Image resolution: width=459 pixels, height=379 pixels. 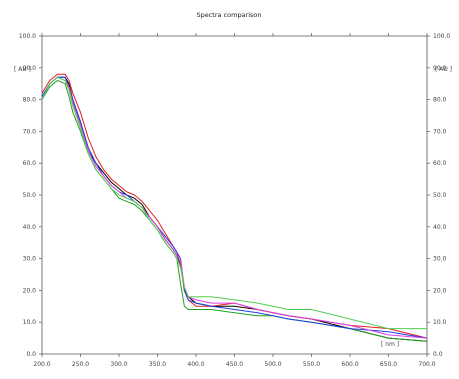 I want to click on x-tick-label: 350.0, so click(x=157, y=364).